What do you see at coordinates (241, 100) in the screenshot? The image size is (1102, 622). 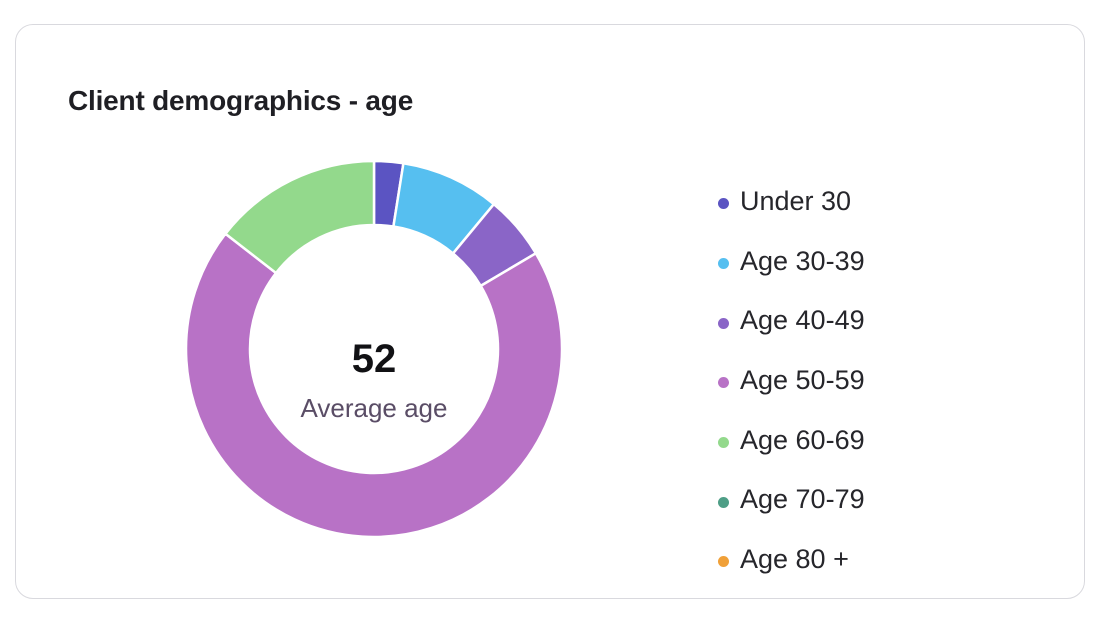 I see `card-title: Client demographics - age` at bounding box center [241, 100].